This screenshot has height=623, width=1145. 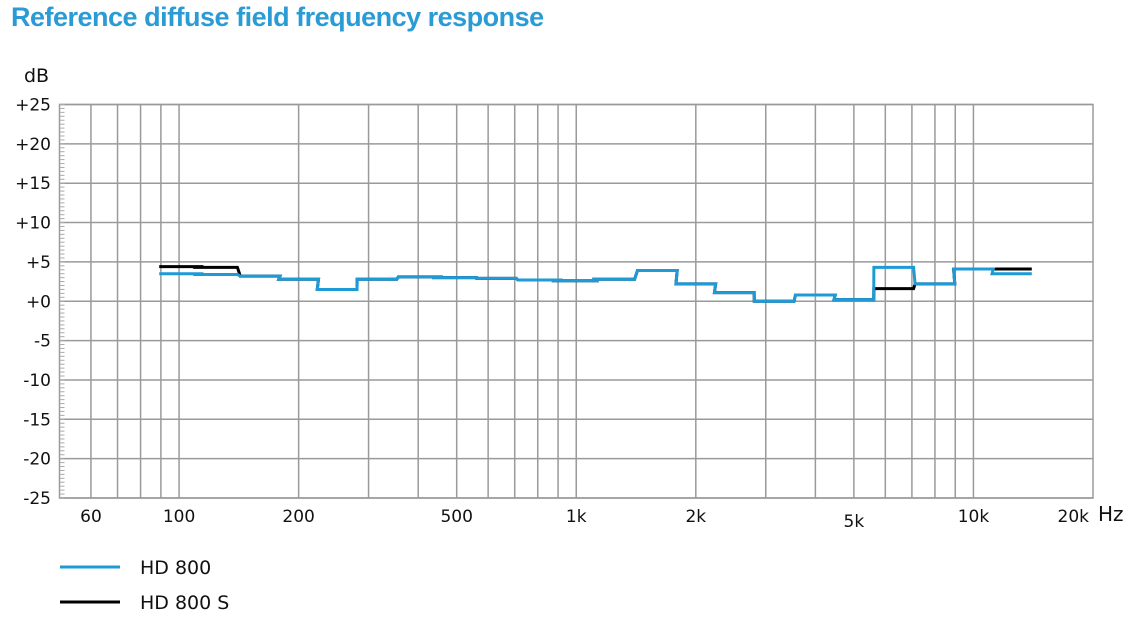 What do you see at coordinates (37, 460) in the screenshot?
I see `y-tick-label: -20` at bounding box center [37, 460].